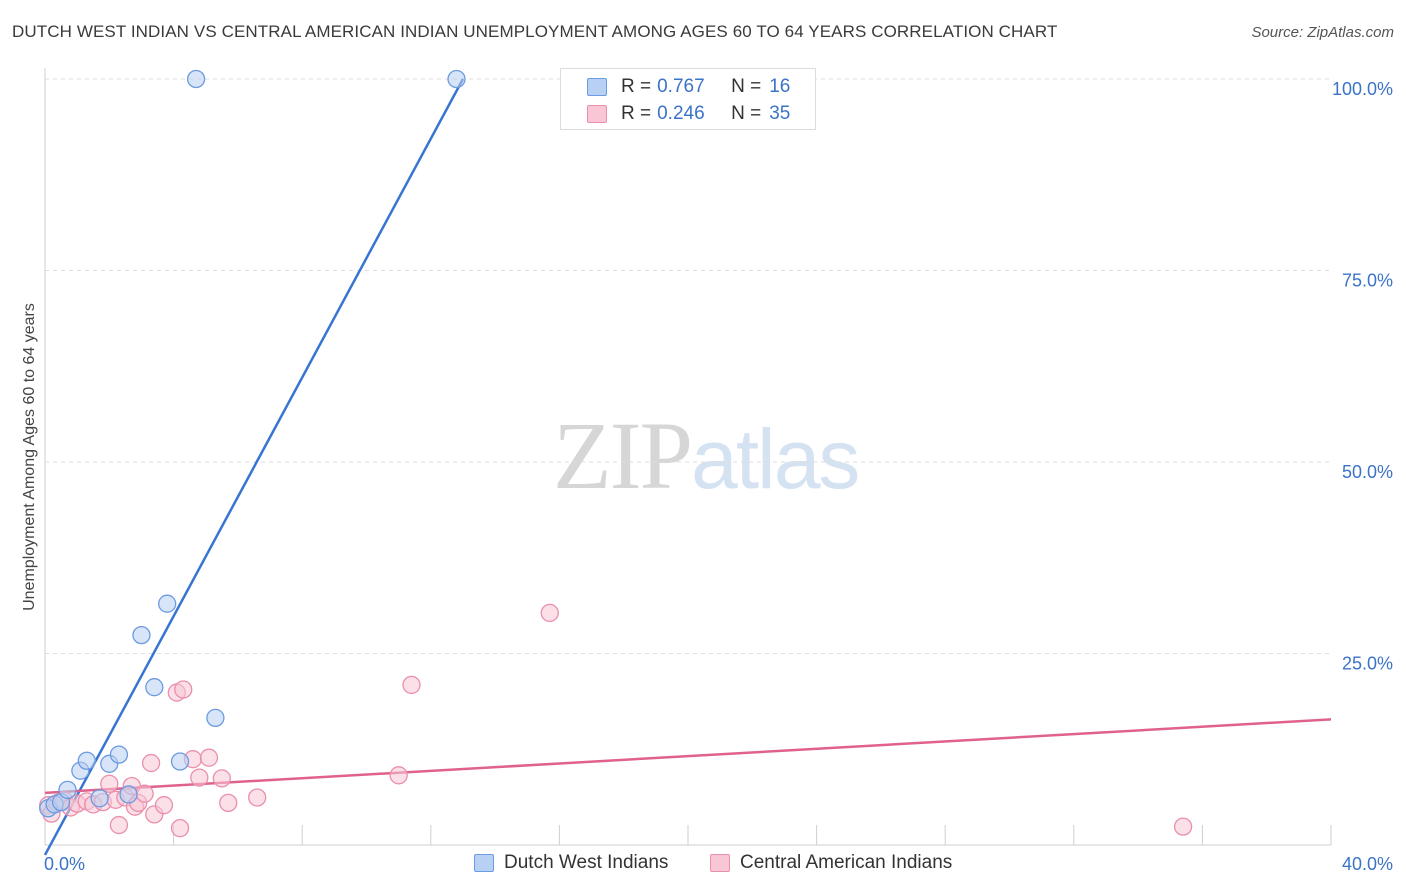 The height and width of the screenshot is (892, 1406). I want to click on legend-r-value: 0.767, so click(681, 86).